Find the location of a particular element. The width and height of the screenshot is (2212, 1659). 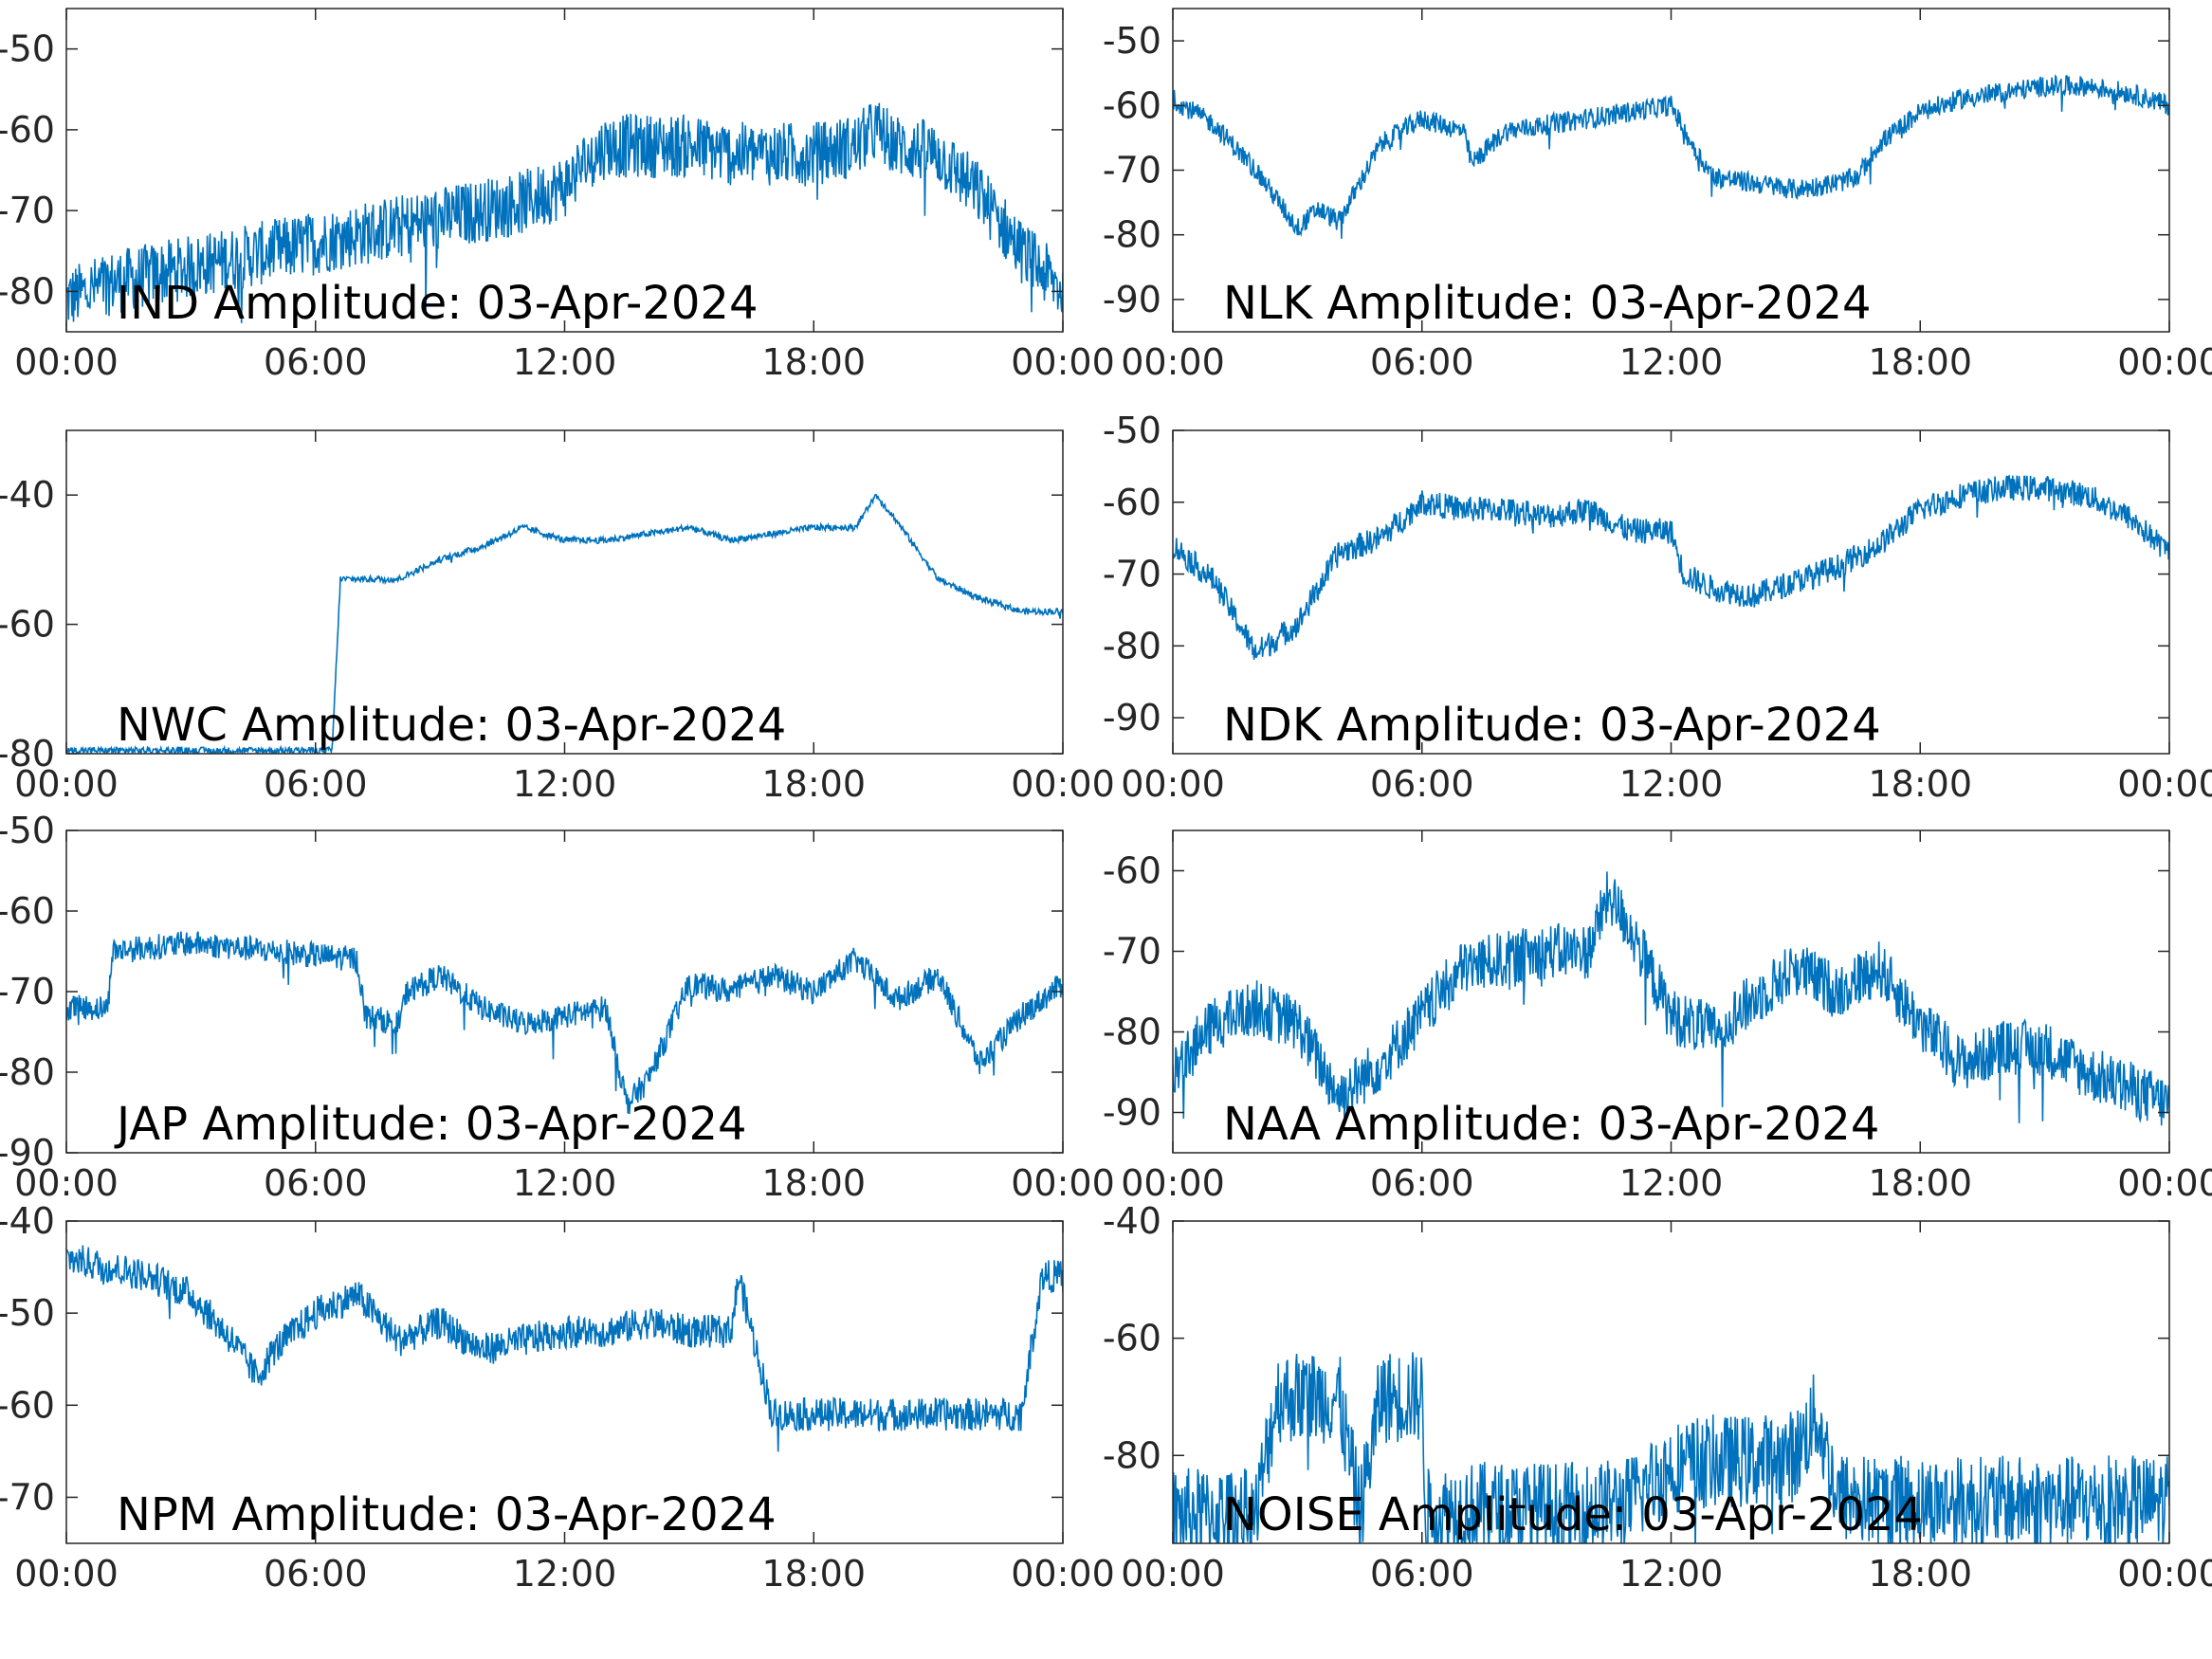

chart-title: NPM Amplitude: 03-Apr-2024 is located at coordinates (447, 1514).